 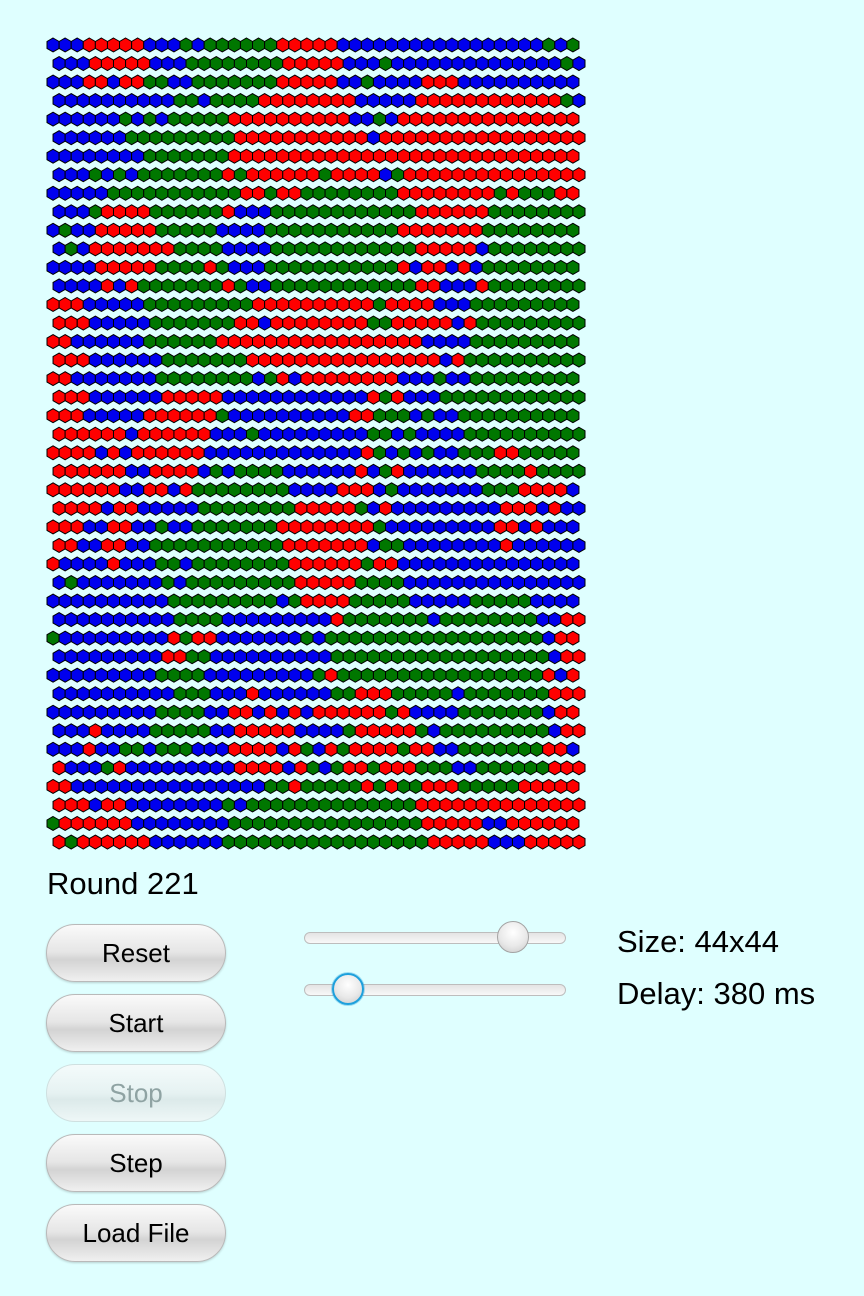 I want to click on delay-slider-track, so click(x=435, y=990).